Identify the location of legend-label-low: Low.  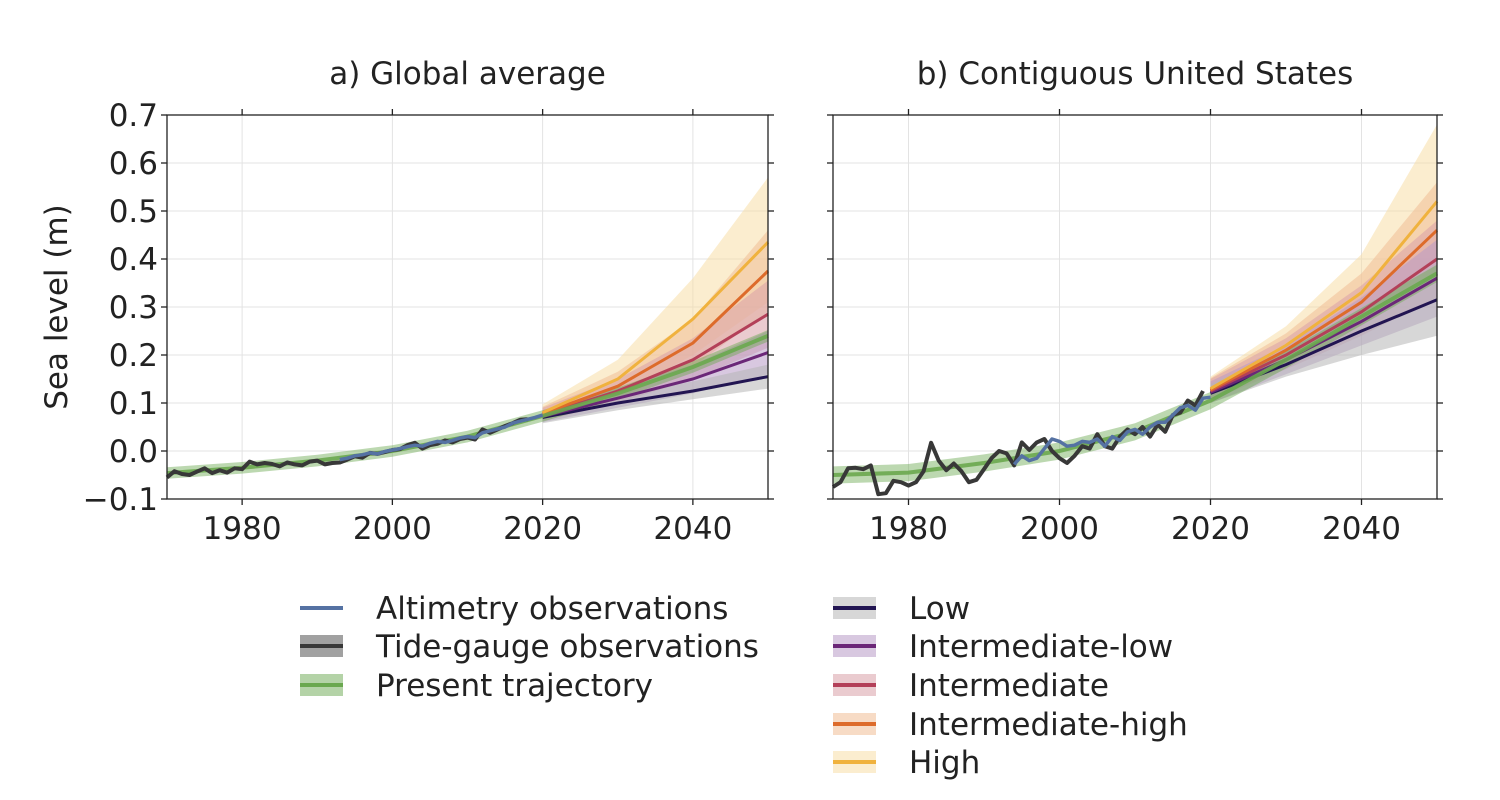
(939, 609).